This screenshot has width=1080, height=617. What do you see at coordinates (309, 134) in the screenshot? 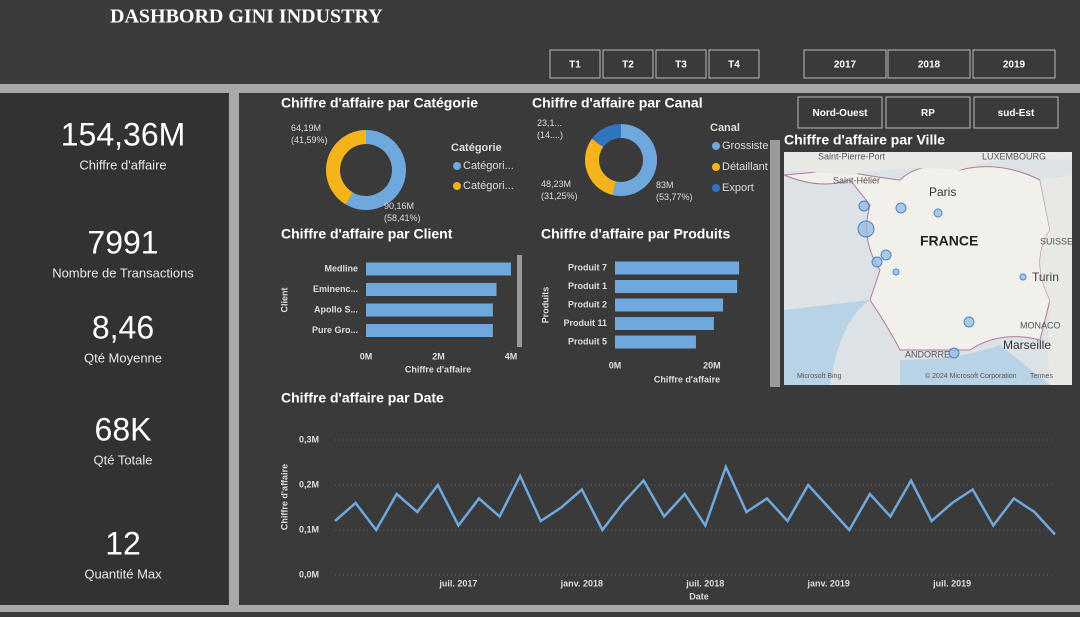
I see `data-label: 64,19M (41,59%)` at bounding box center [309, 134].